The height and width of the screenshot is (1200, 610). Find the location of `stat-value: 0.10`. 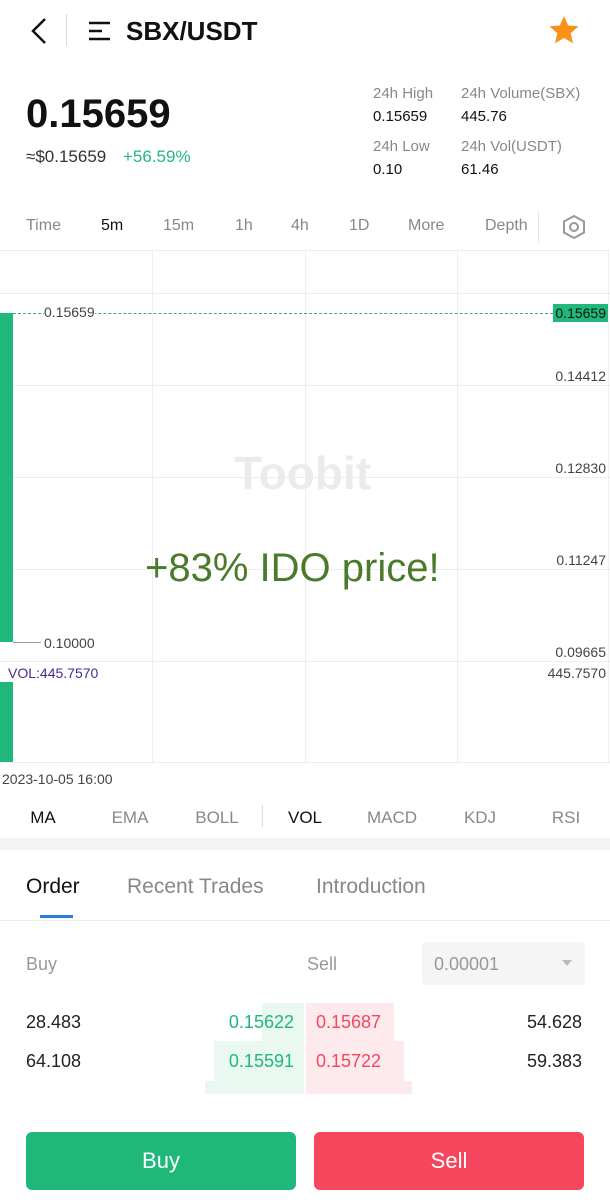

stat-value: 0.10 is located at coordinates (388, 169).